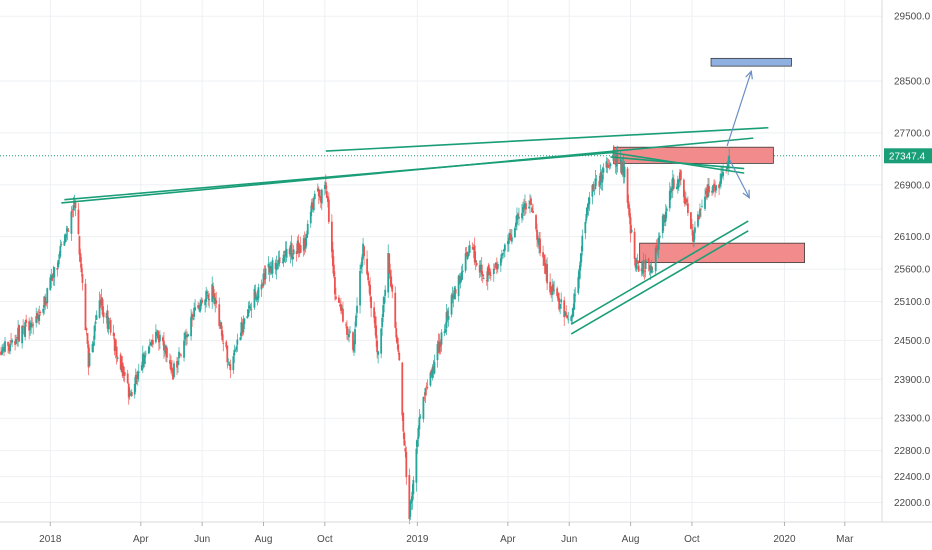 The height and width of the screenshot is (550, 932). I want to click on x-tick-label: Apr, so click(508, 539).